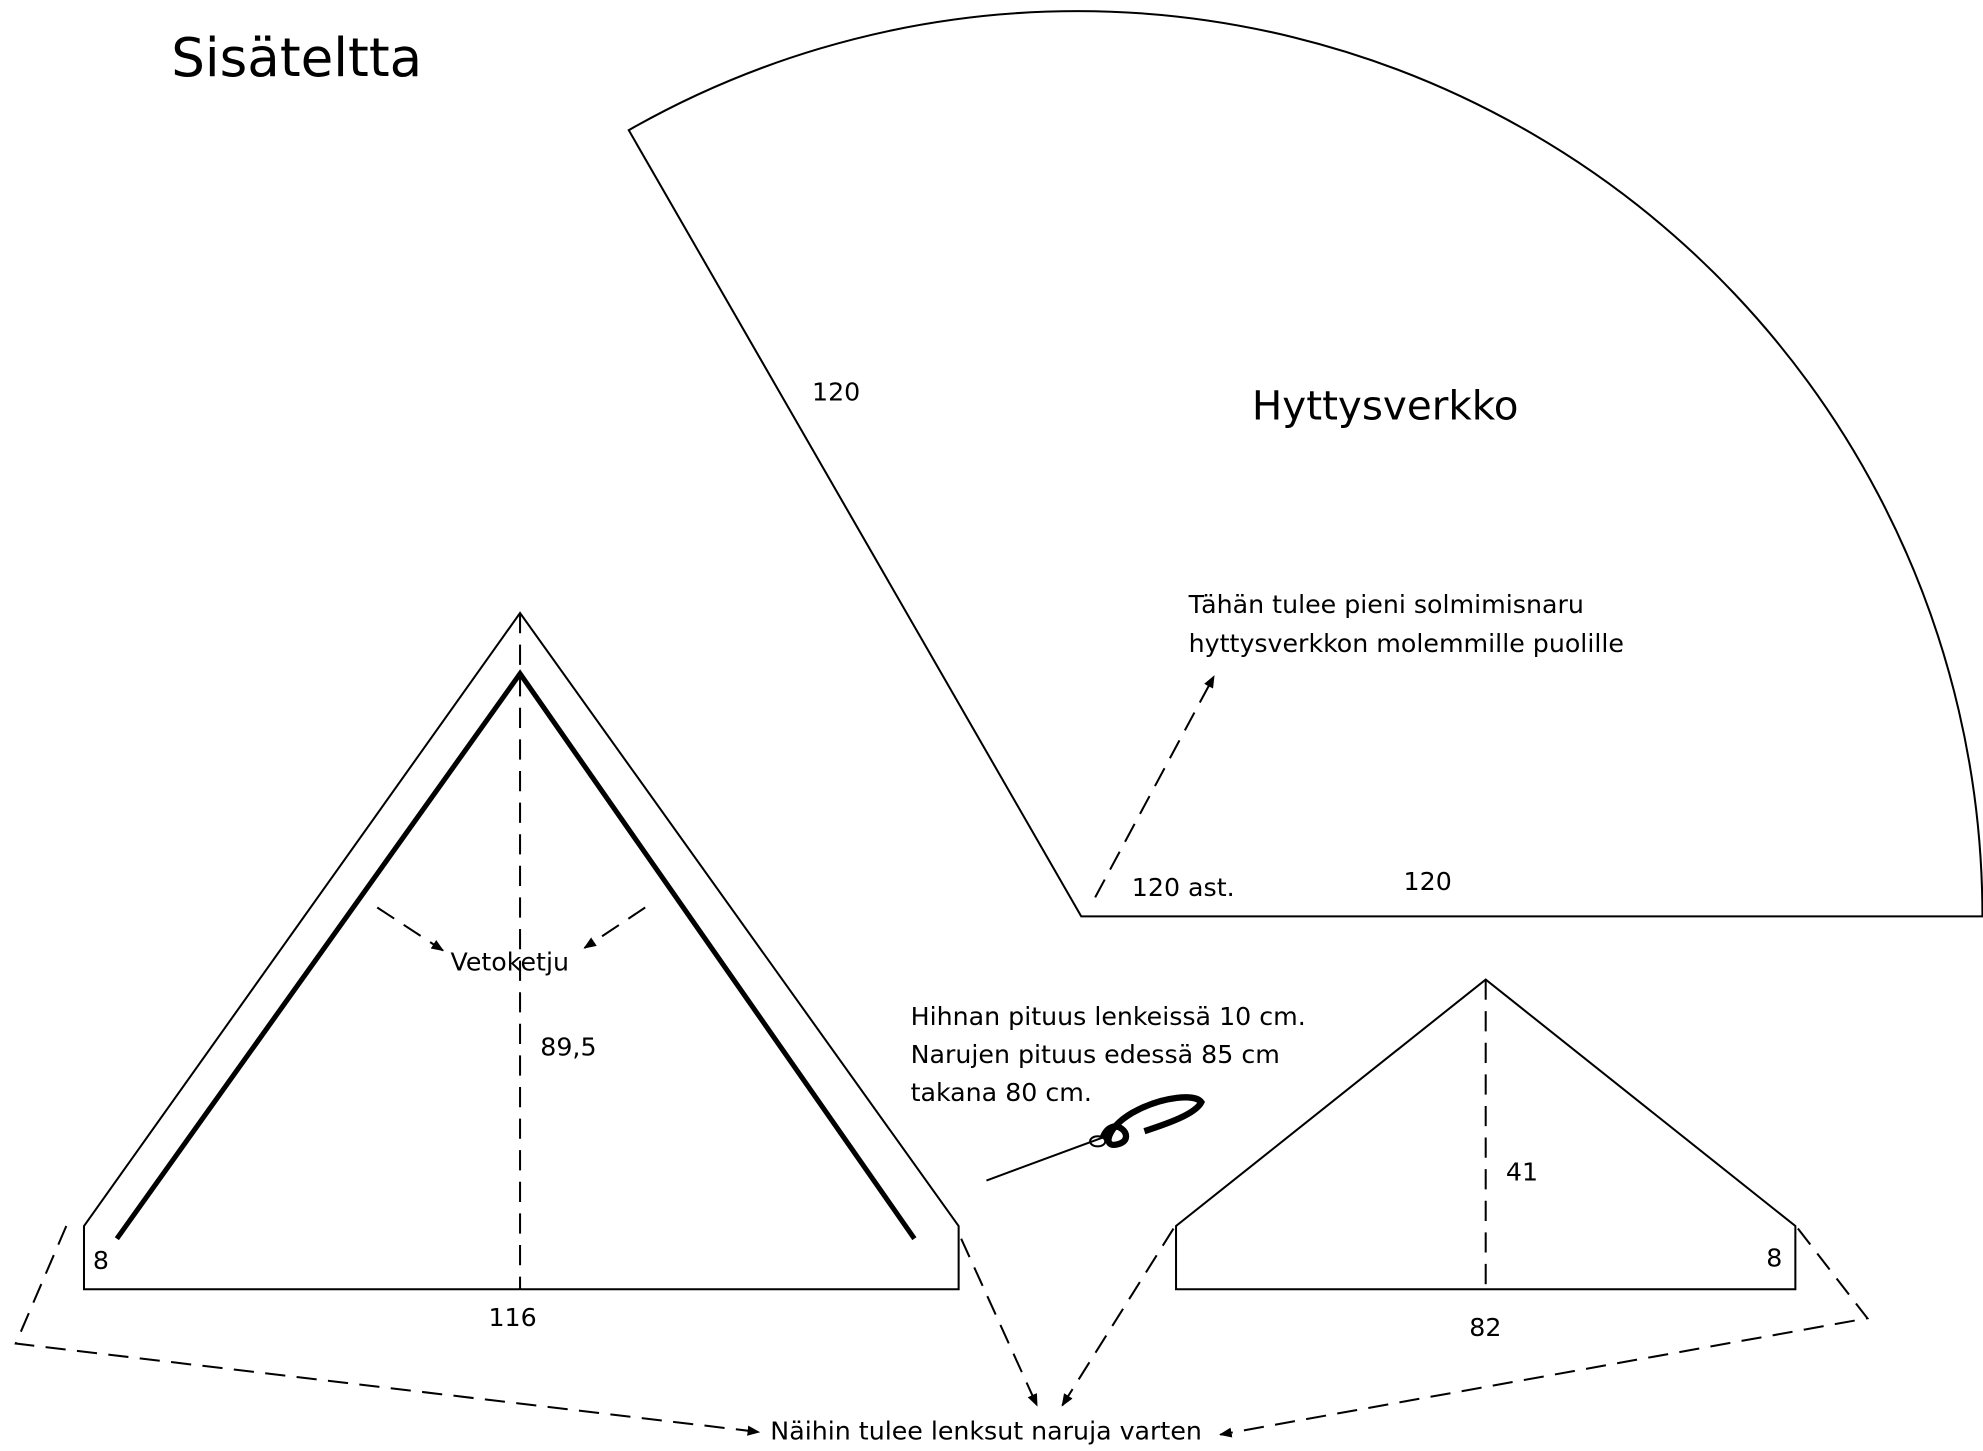 This screenshot has width=1983, height=1451. I want to click on title: Sisäteltta, so click(296, 58).